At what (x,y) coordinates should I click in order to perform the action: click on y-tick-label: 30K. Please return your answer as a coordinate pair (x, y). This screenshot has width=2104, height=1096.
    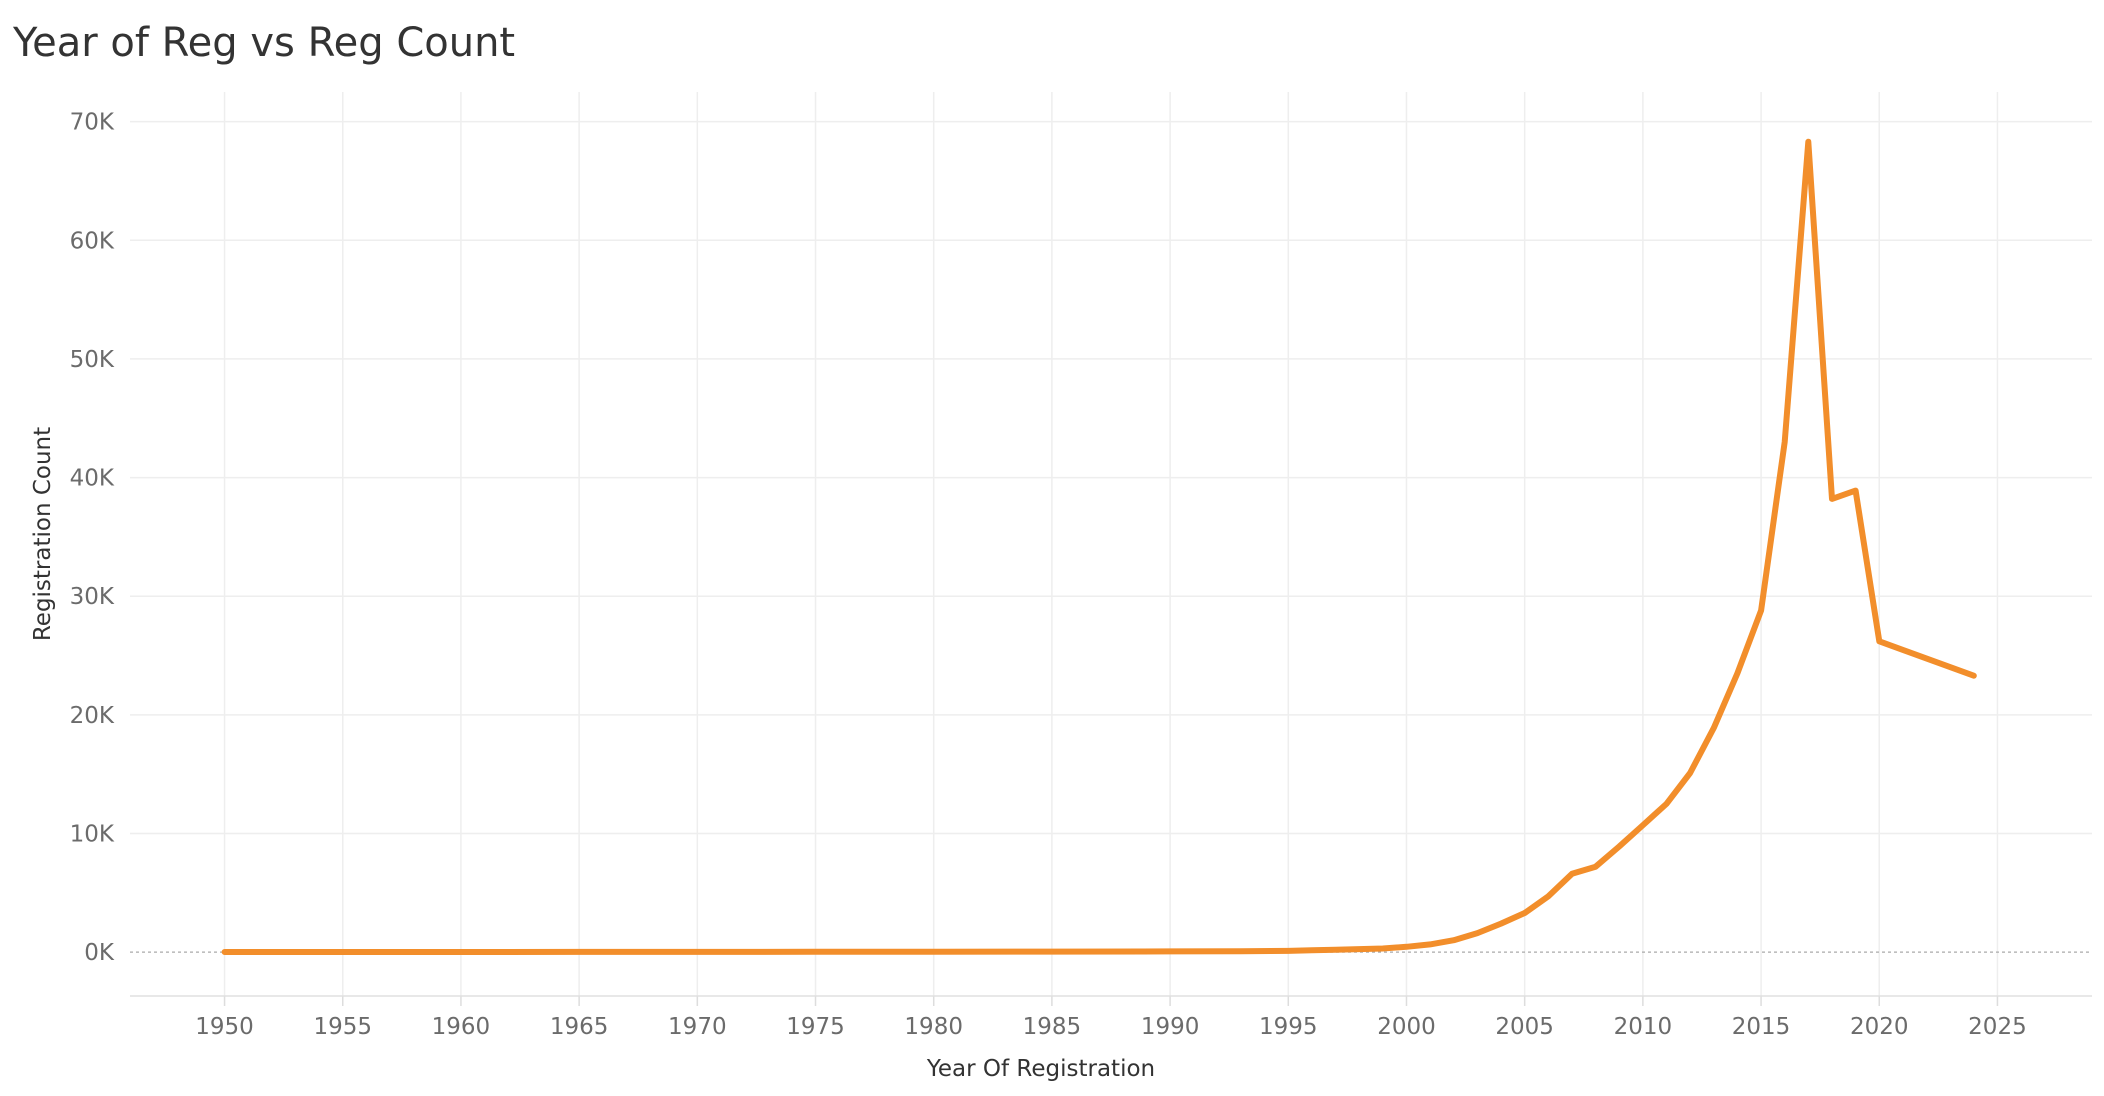
    Looking at the image, I should click on (92, 597).